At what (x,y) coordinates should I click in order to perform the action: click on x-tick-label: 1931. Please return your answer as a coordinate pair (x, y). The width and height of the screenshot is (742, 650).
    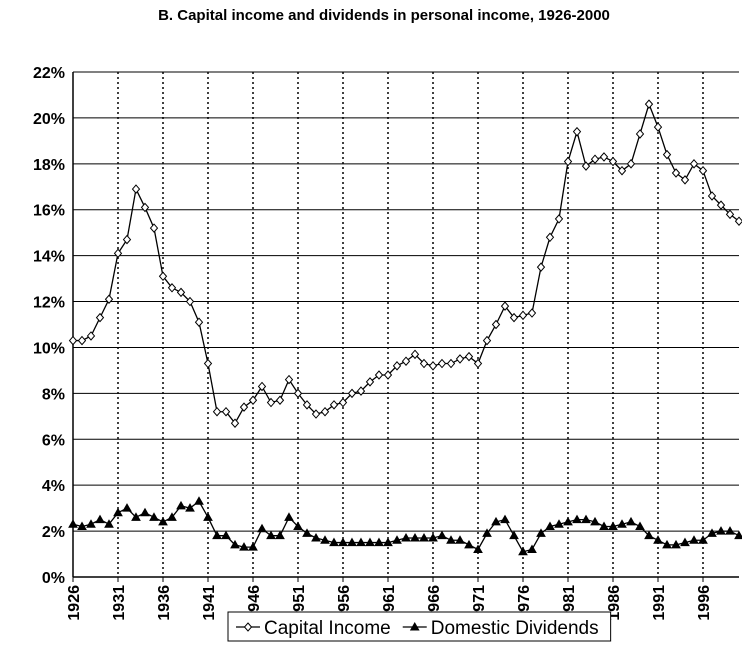
    Looking at the image, I should click on (119, 603).